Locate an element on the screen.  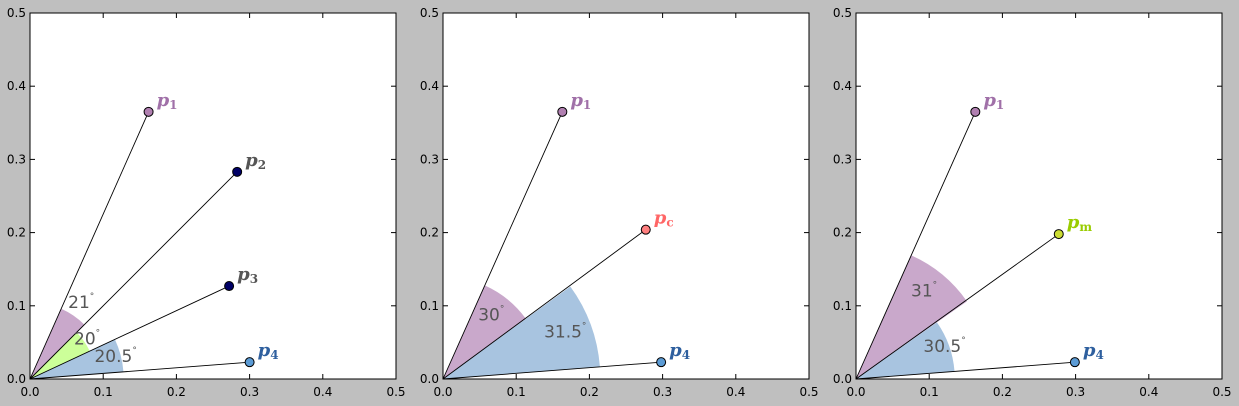
angle-label: 21° is located at coordinates (81, 302).